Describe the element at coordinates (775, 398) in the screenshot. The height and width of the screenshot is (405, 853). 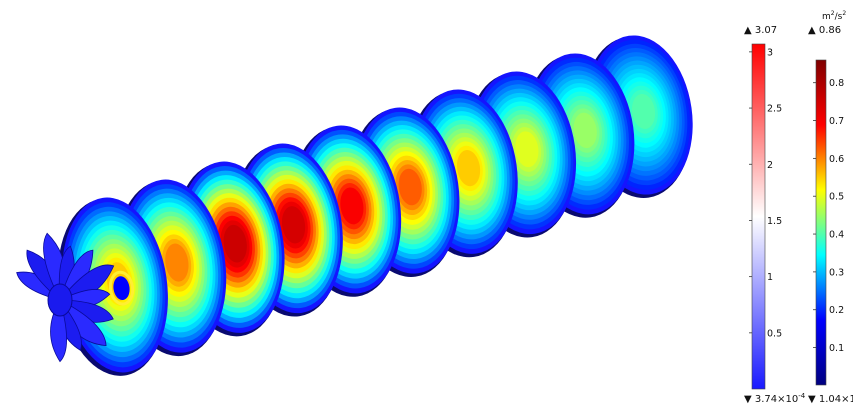
I see `left-colorbar-min-label: ▼ 3.74×10-4` at that location.